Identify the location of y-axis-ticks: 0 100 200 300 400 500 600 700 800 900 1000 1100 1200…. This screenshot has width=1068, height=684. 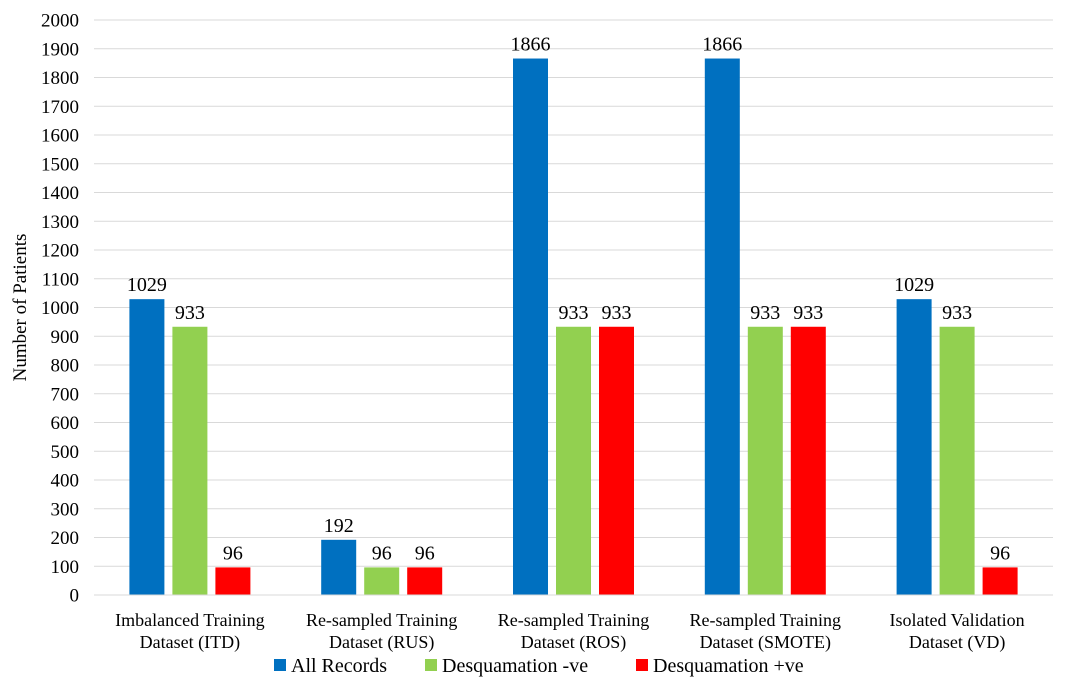
(60, 309).